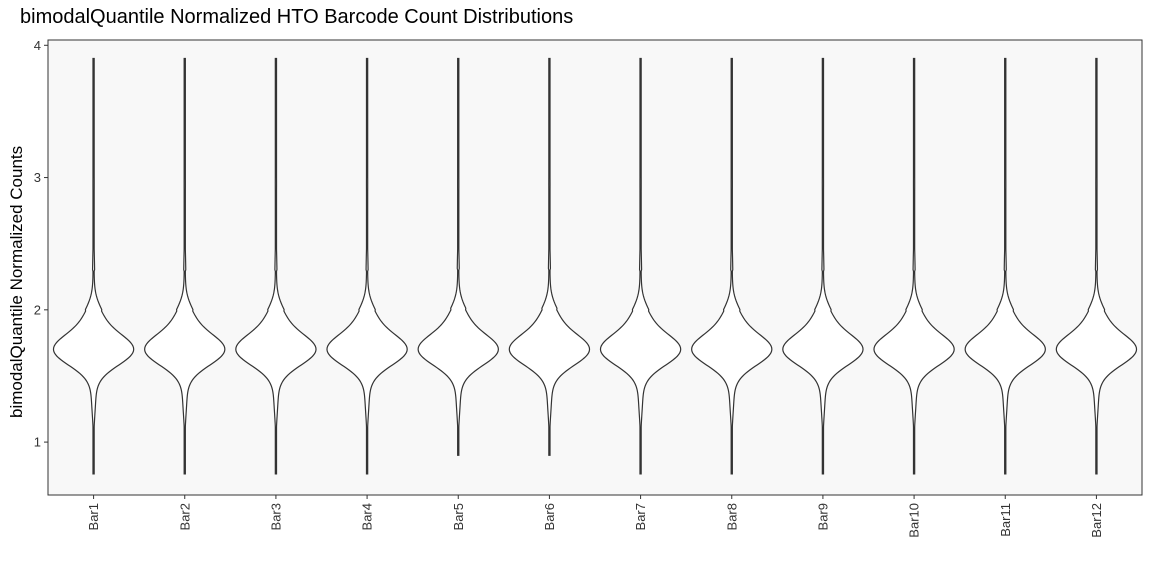 The width and height of the screenshot is (1152, 576). Describe the element at coordinates (184, 516) in the screenshot. I see `x-tick-label: Bar2` at that location.